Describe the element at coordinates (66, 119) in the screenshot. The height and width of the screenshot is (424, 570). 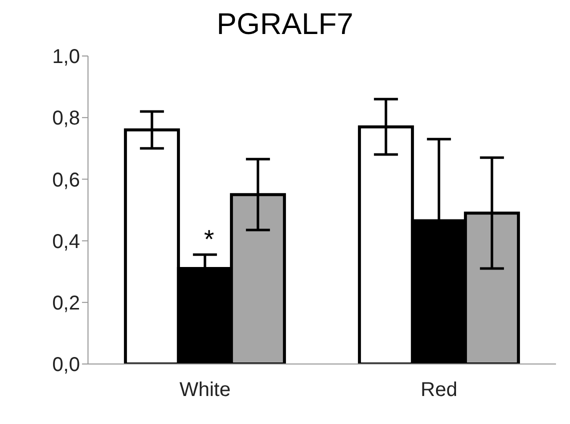
I see `y-tick-label: 0,8` at that location.